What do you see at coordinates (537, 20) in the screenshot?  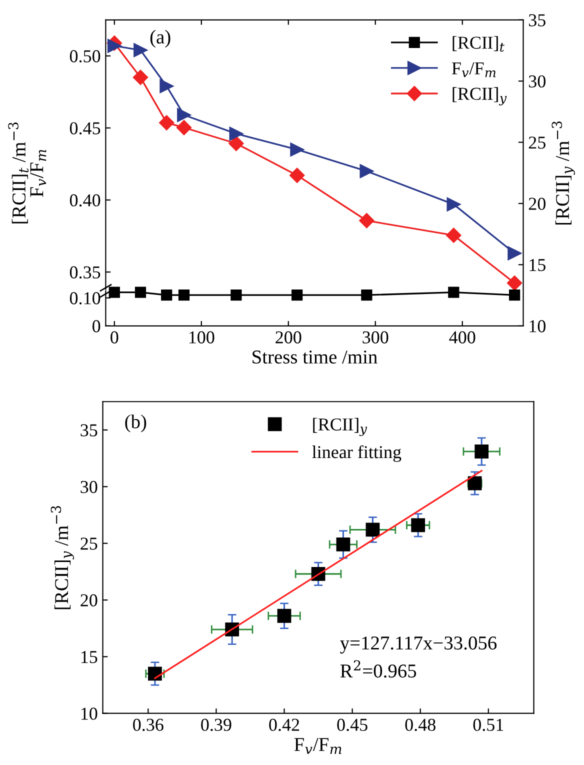 I see `y2-tick-label: 35` at bounding box center [537, 20].